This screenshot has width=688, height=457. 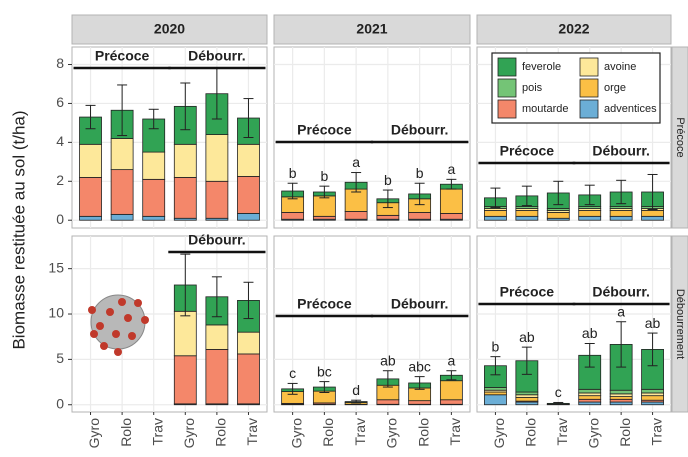 What do you see at coordinates (60, 180) in the screenshot?
I see `y-tick-label: 2` at bounding box center [60, 180].